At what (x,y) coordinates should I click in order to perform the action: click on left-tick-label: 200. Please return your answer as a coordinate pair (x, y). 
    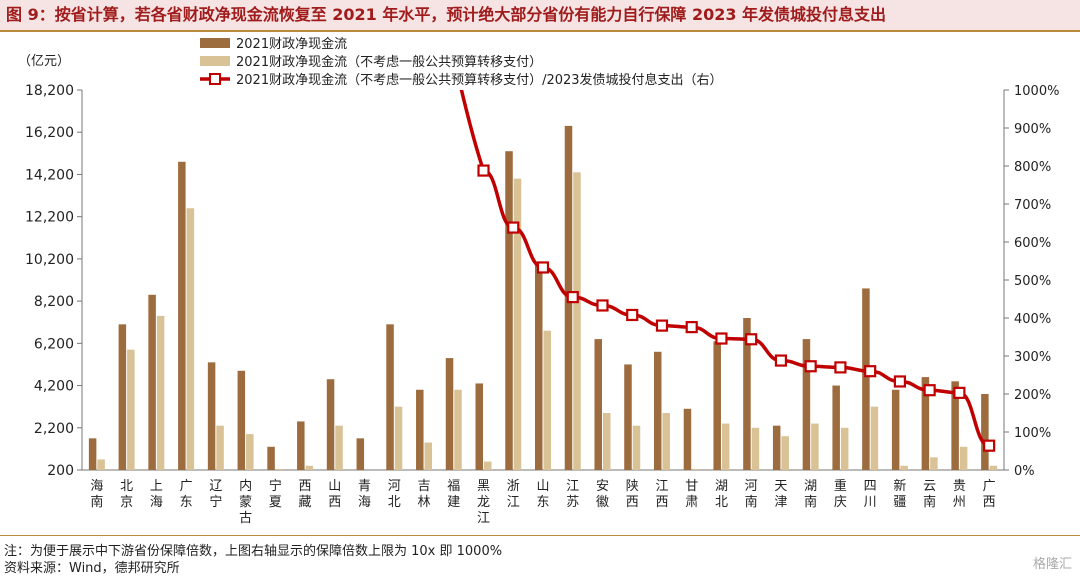
    Looking at the image, I should click on (60, 471).